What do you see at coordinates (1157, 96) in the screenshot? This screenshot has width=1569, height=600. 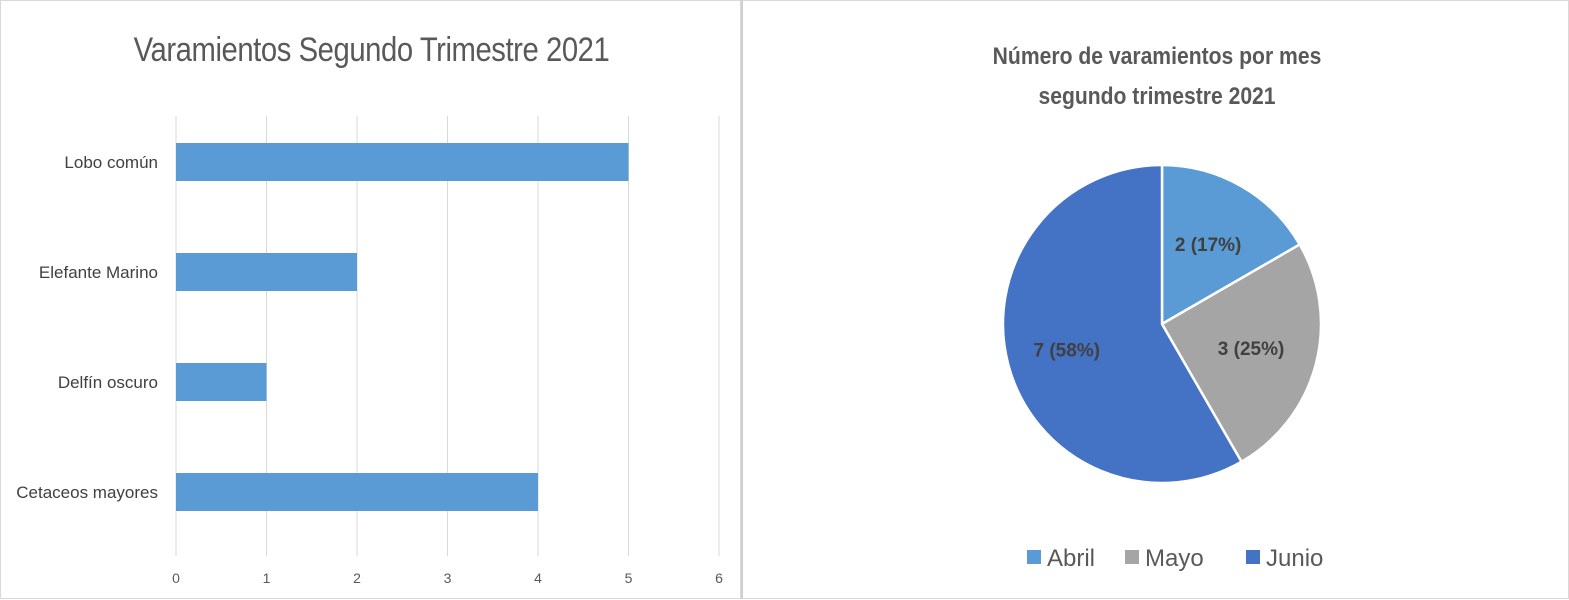 I see `pie-title-line-2: segundo trimestre 2021` at bounding box center [1157, 96].